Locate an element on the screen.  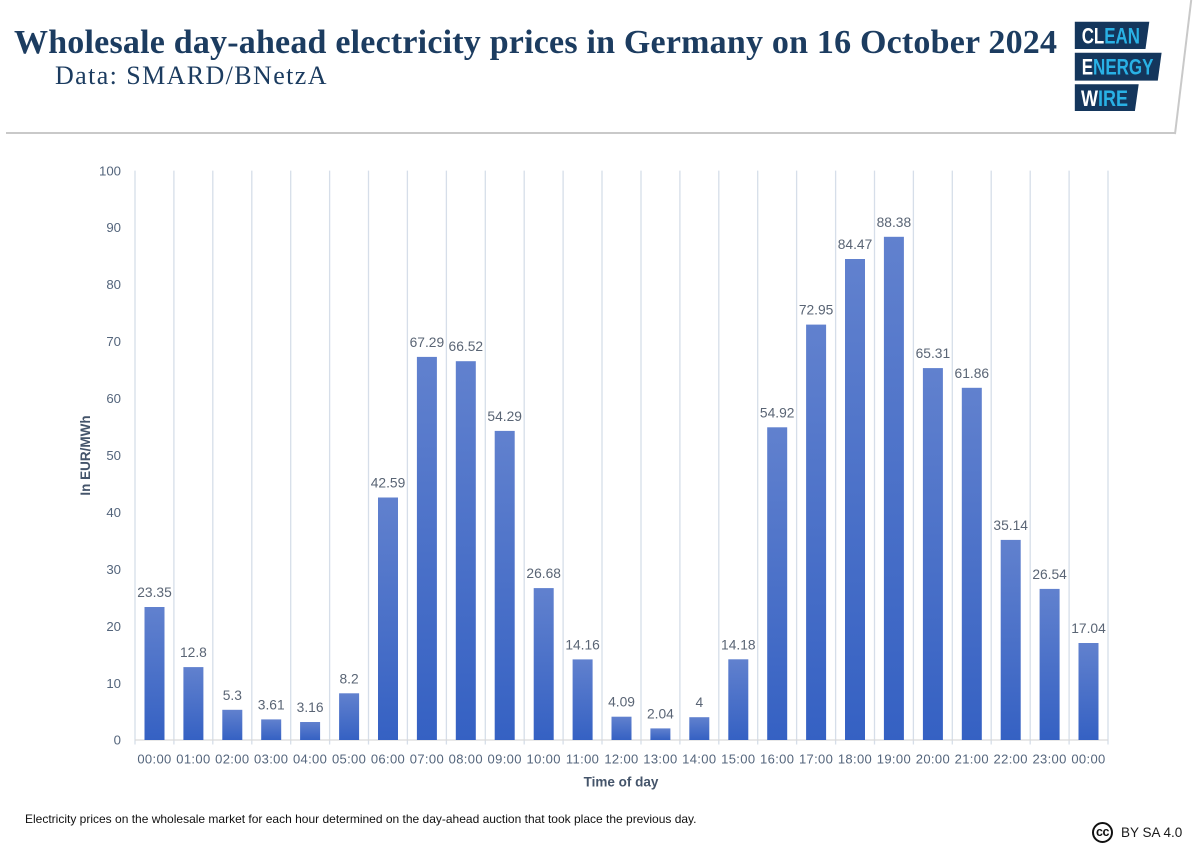
svg-text: ENERGY is located at coordinates (1118, 67).